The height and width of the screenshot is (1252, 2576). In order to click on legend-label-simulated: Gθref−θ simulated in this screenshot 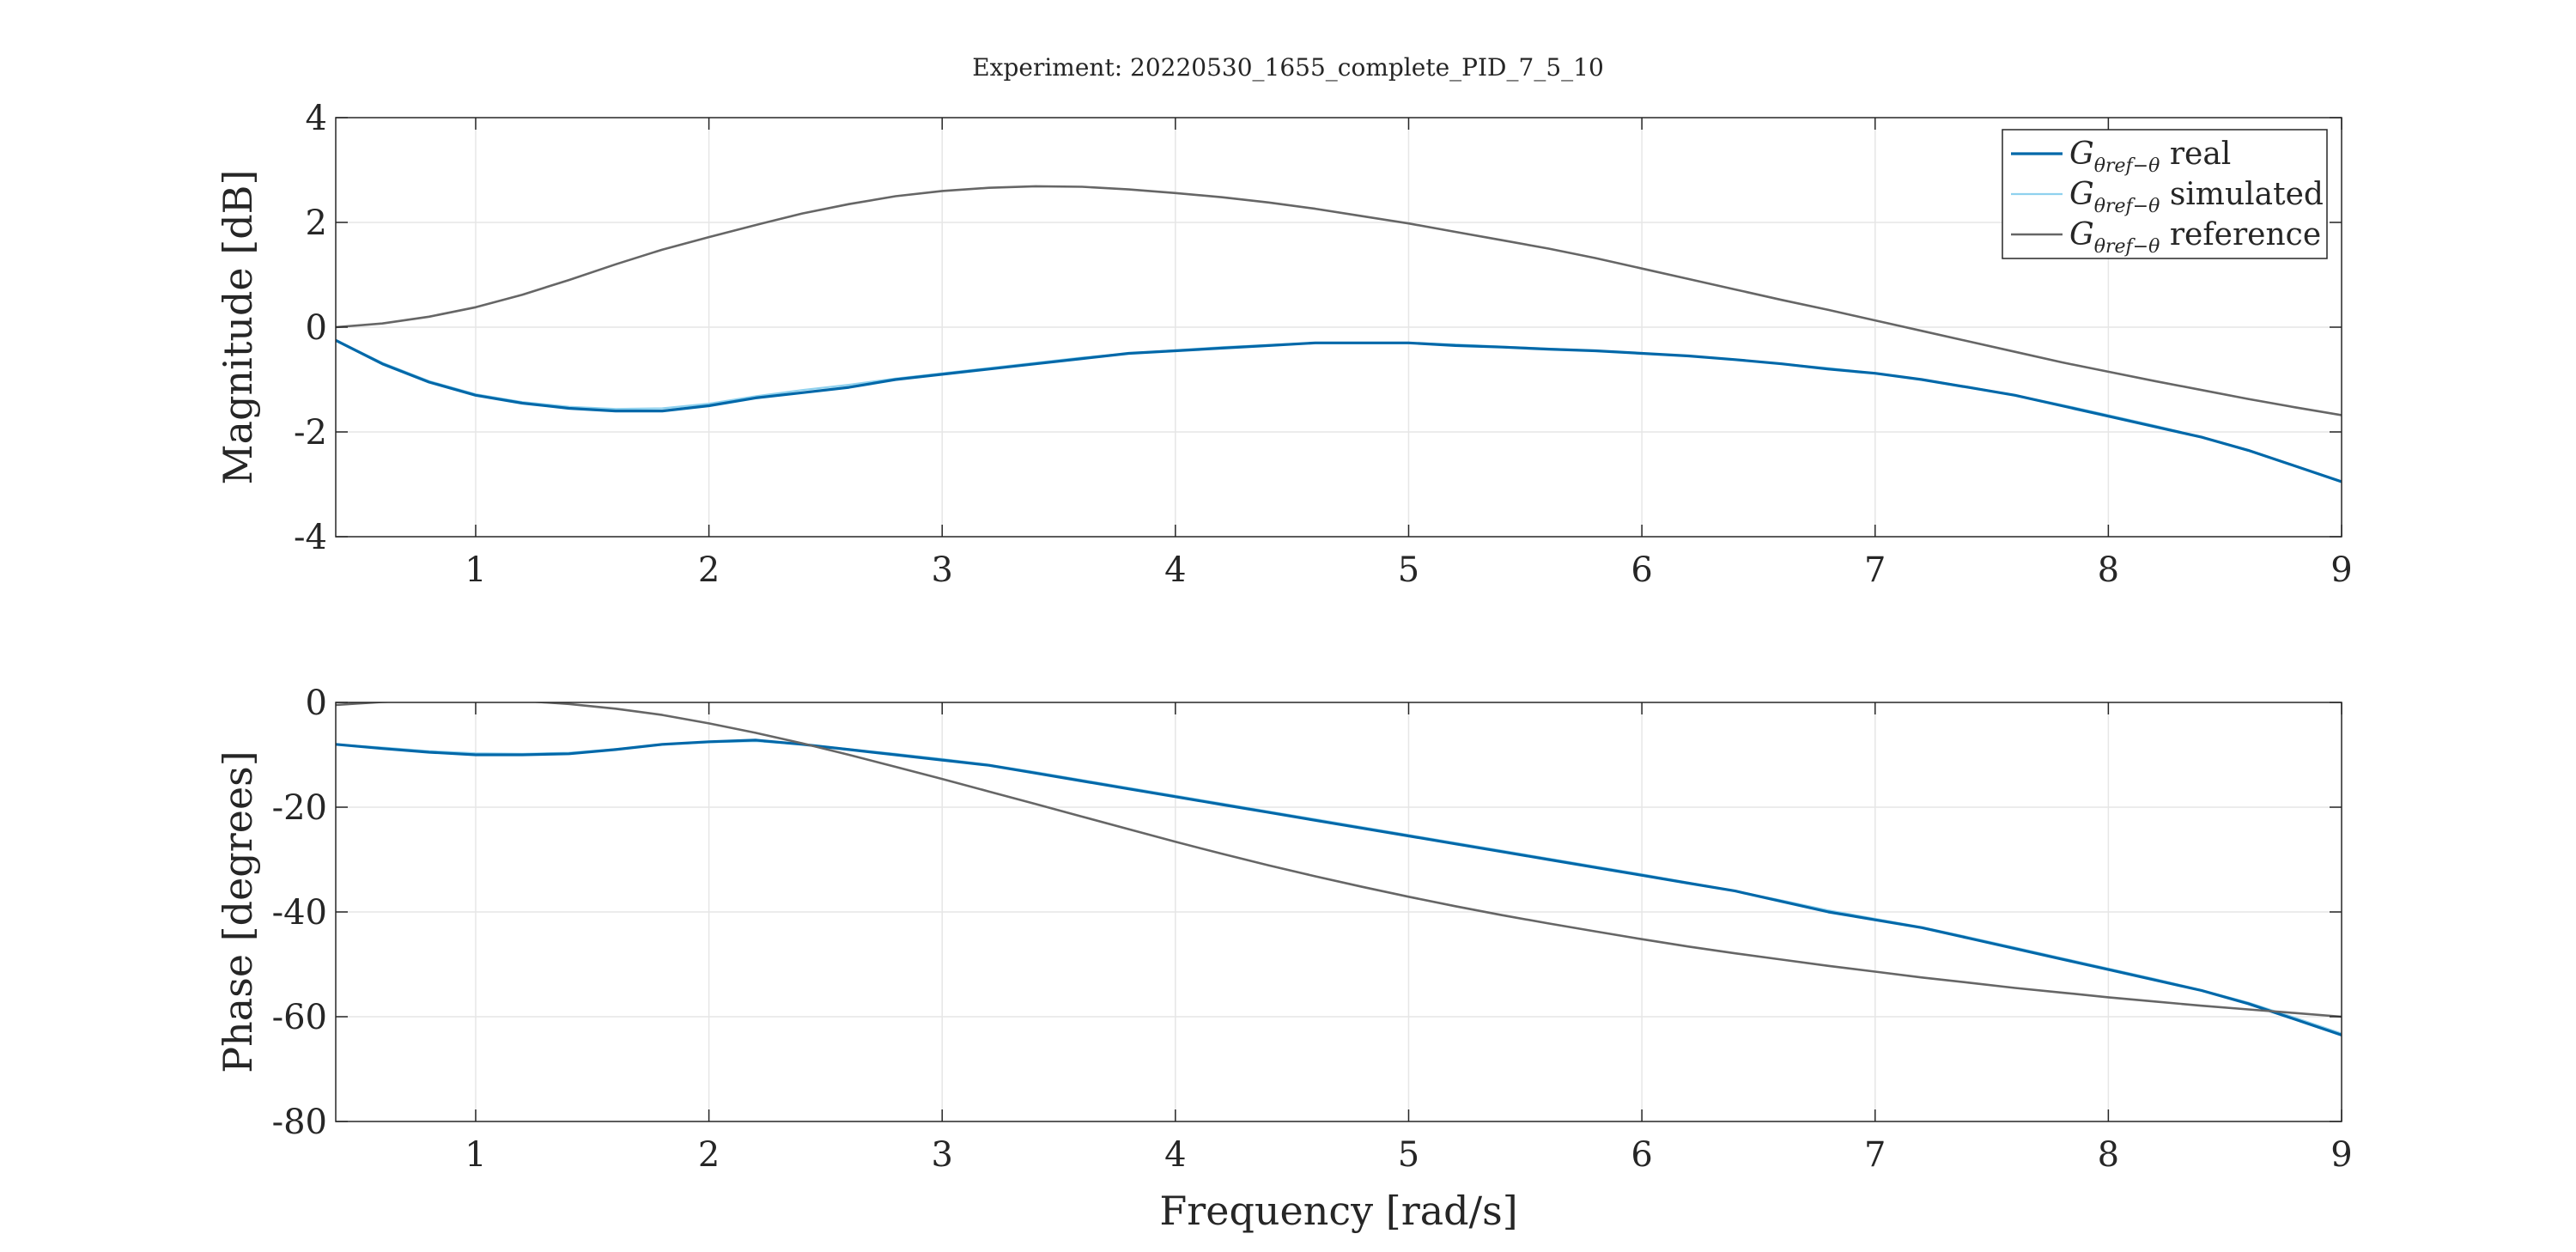, I will do `click(2196, 197)`.